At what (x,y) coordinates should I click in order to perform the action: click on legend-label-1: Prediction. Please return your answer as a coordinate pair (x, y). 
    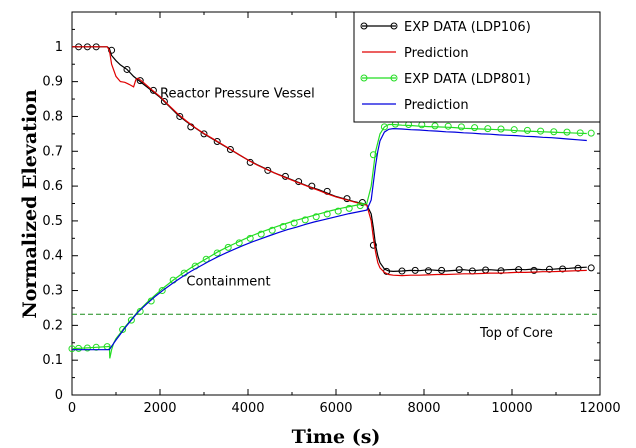
    Looking at the image, I should click on (436, 53).